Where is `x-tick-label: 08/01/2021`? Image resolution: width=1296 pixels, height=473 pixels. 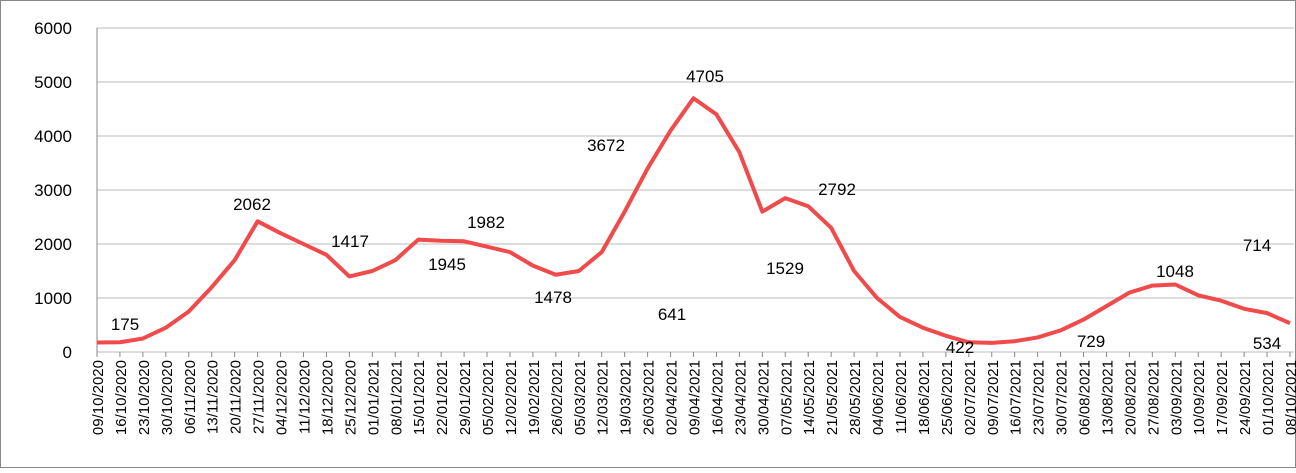
x-tick-label: 08/01/2021 is located at coordinates (396, 397).